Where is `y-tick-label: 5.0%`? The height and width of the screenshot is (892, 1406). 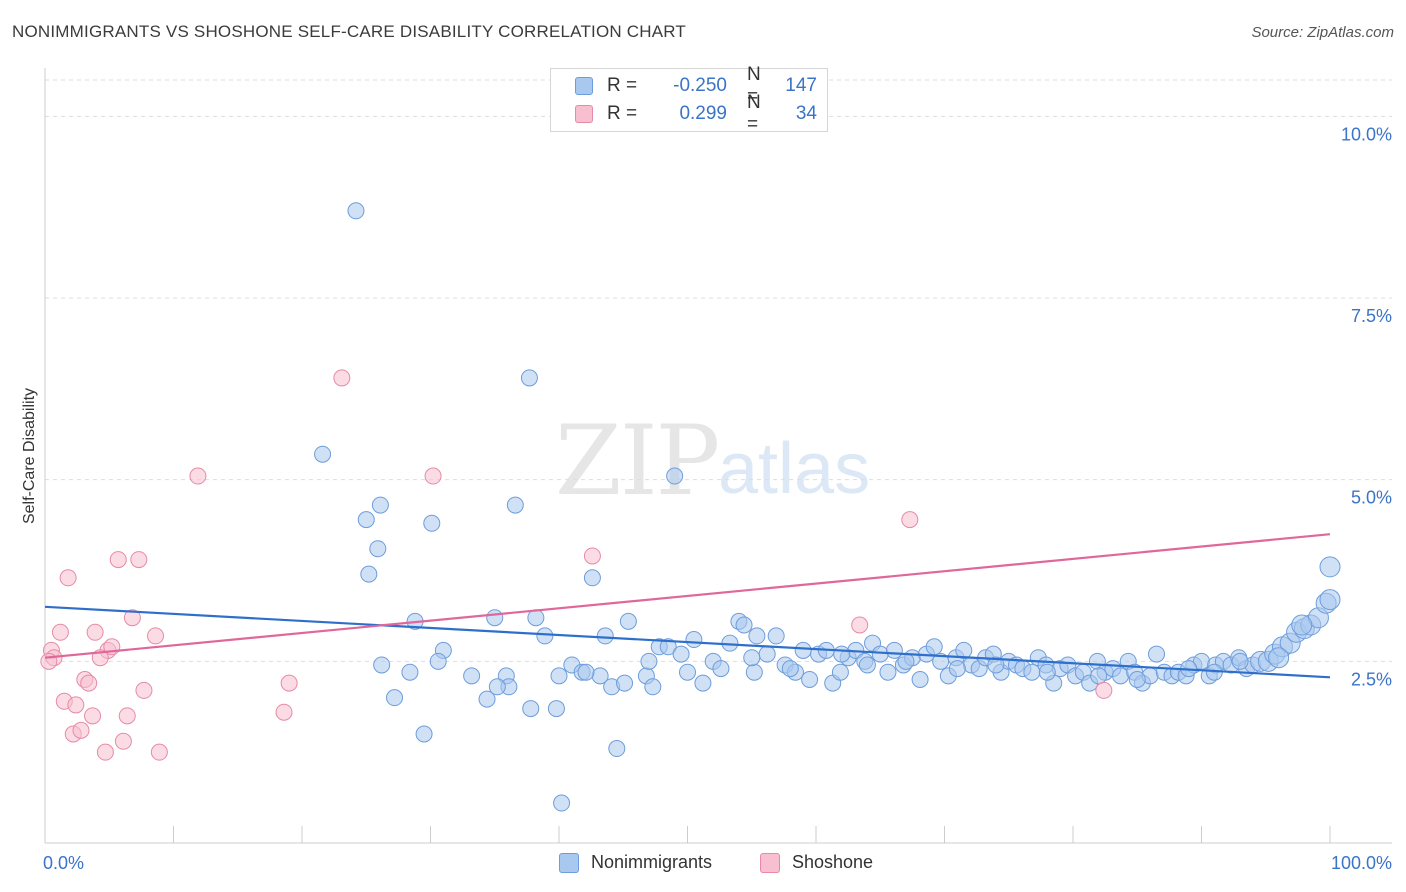 y-tick-label: 5.0% is located at coordinates (1371, 498).